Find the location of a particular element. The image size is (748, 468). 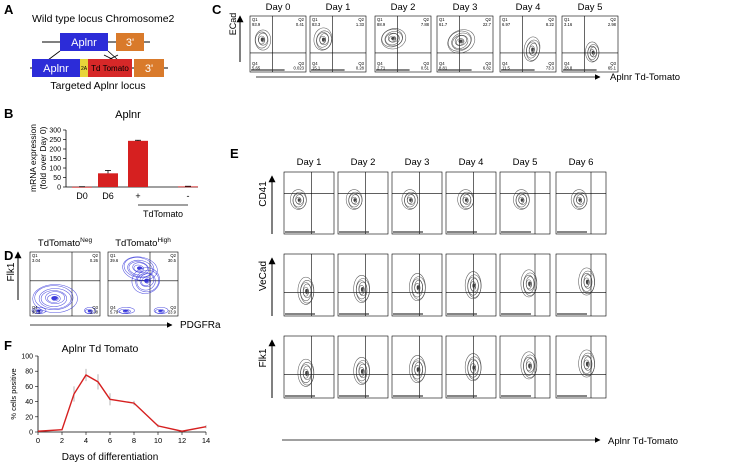

quadrant-value: 6.97 is located at coordinates (506, 24).